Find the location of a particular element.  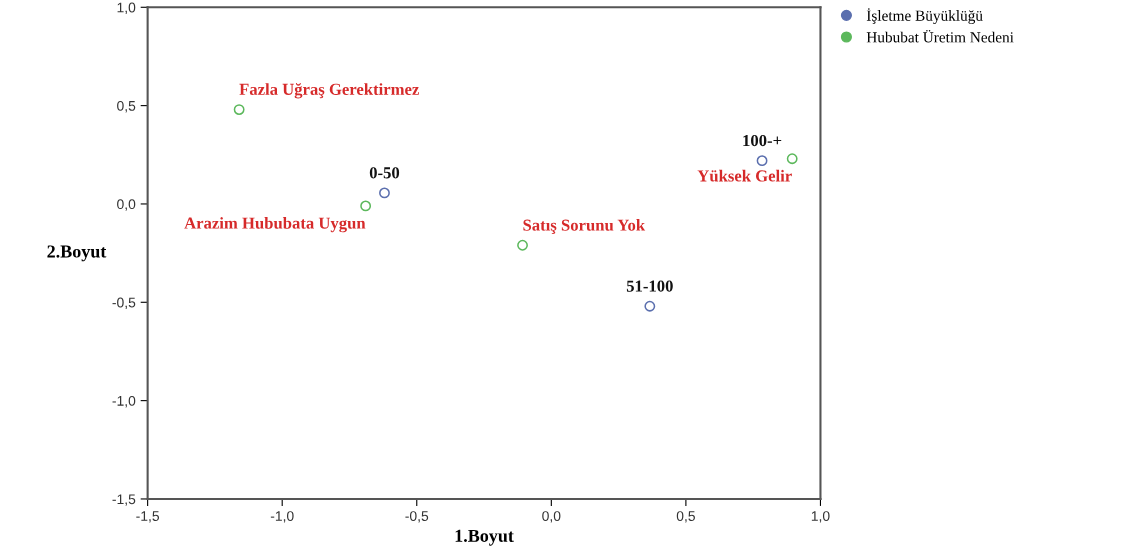

y-axis-title: 2.Boyut is located at coordinates (77, 253).